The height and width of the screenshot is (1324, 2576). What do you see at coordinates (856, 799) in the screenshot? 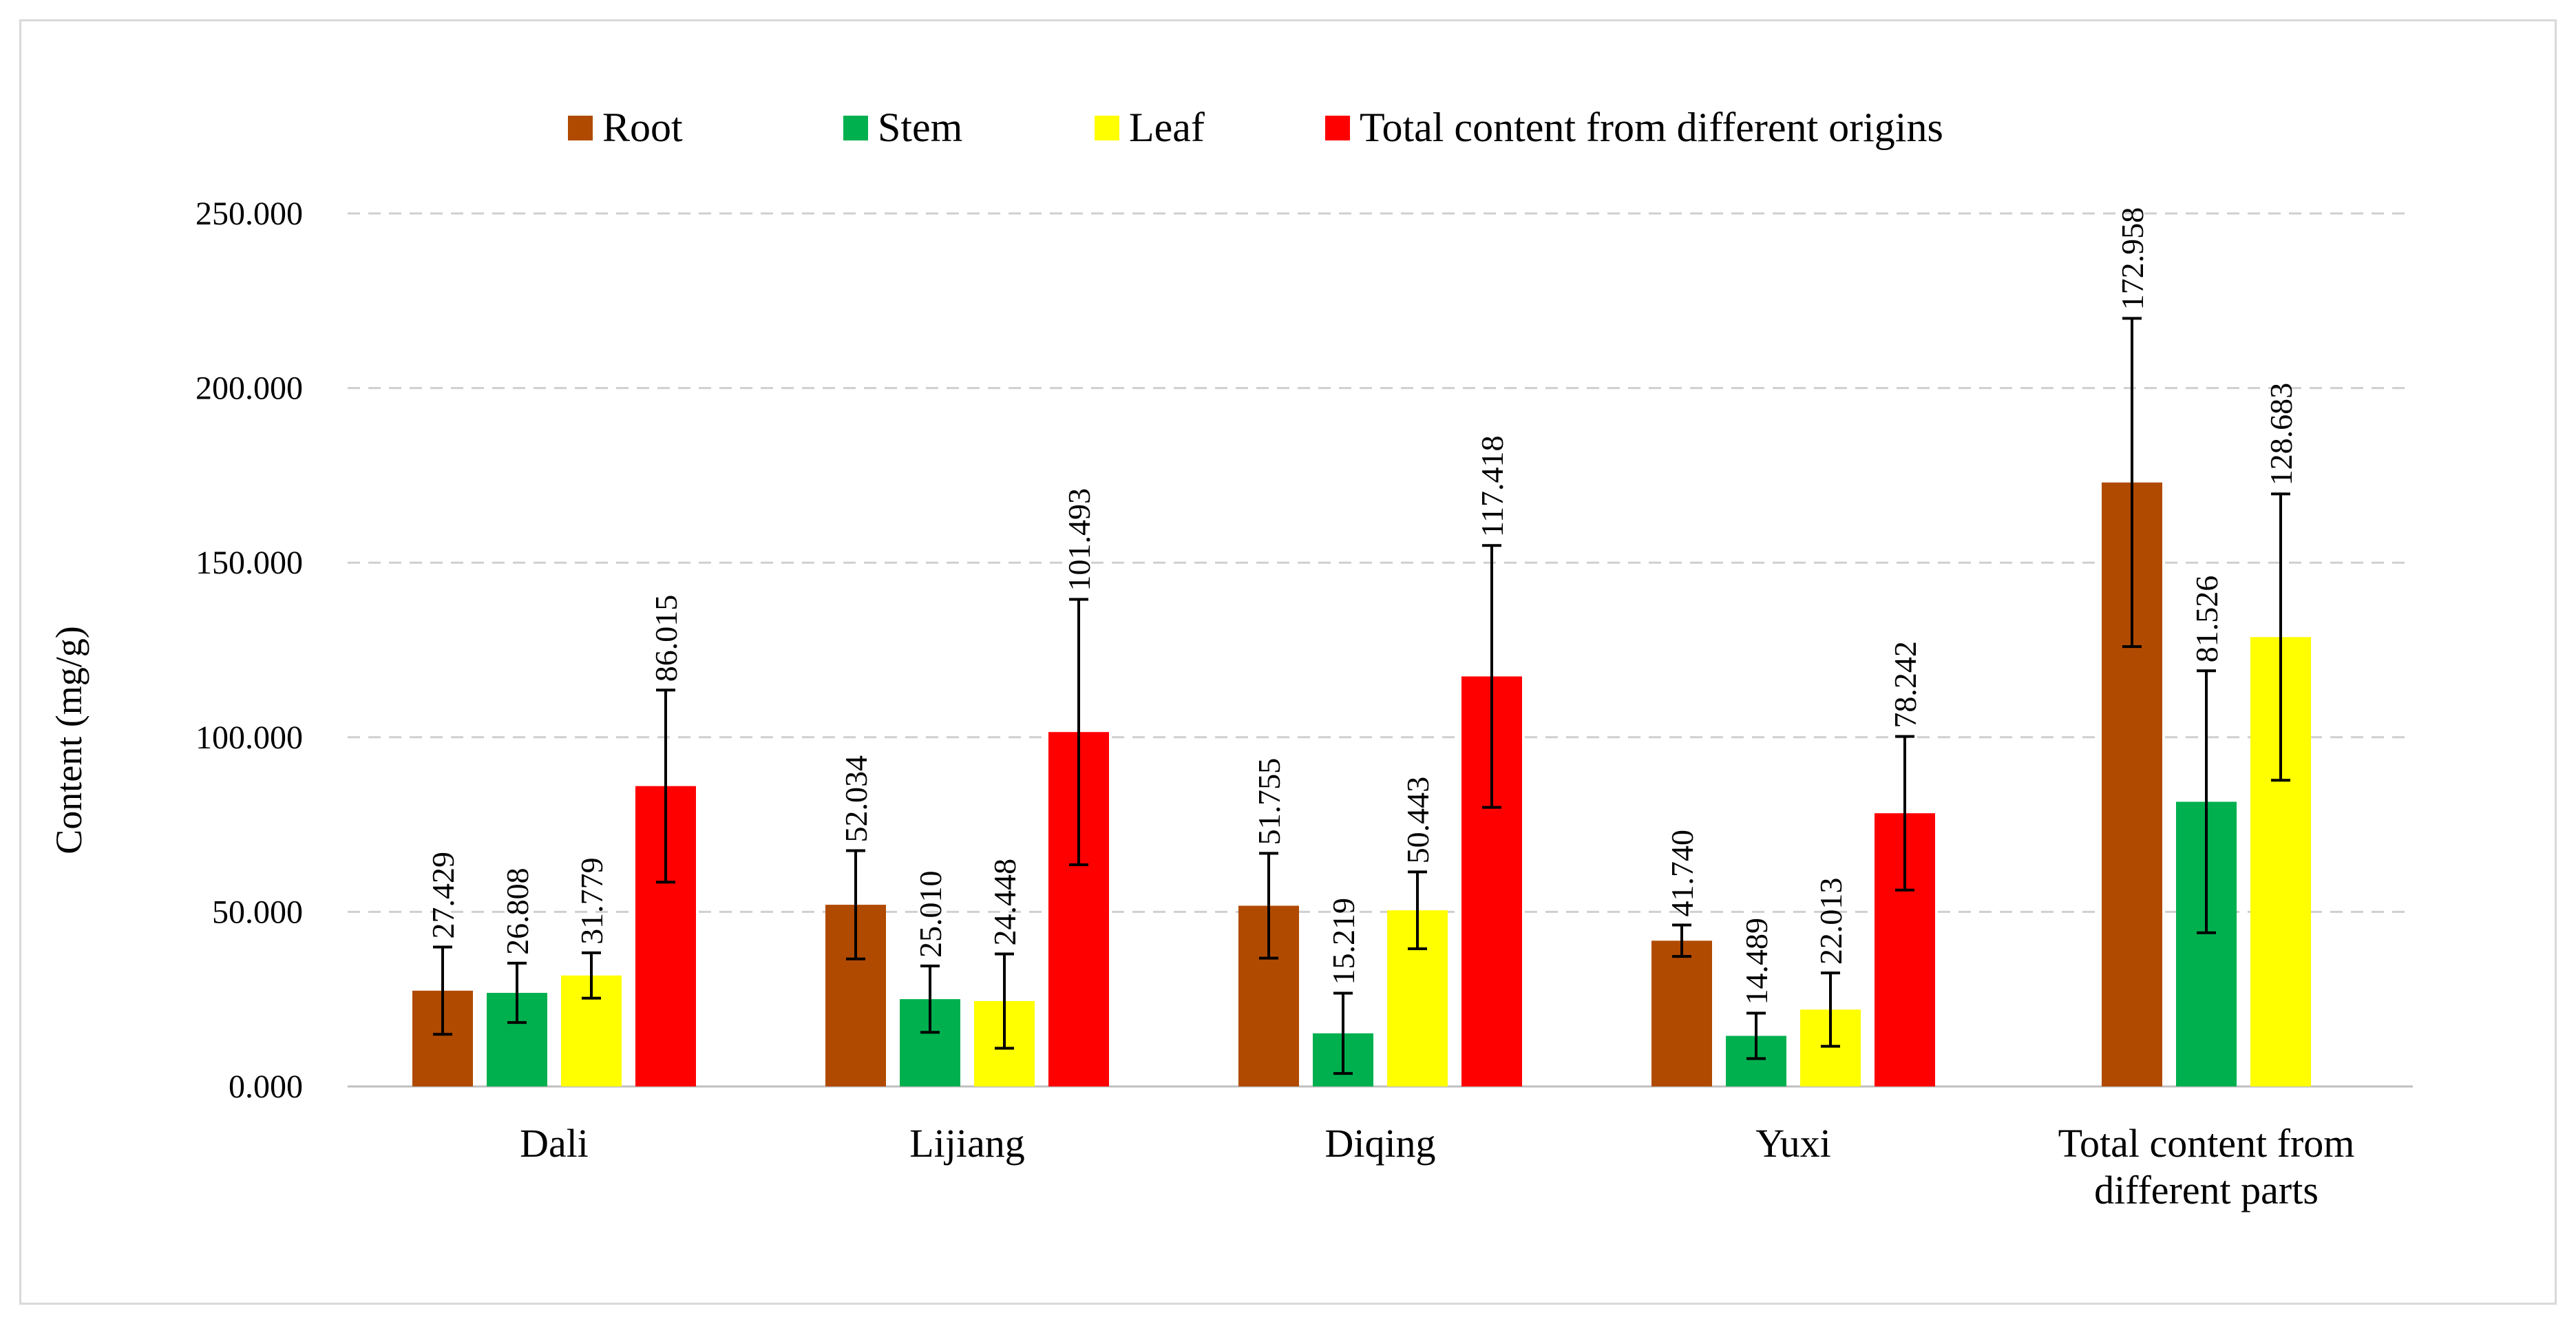
I see `data-label-root-1: 52.034` at bounding box center [856, 799].